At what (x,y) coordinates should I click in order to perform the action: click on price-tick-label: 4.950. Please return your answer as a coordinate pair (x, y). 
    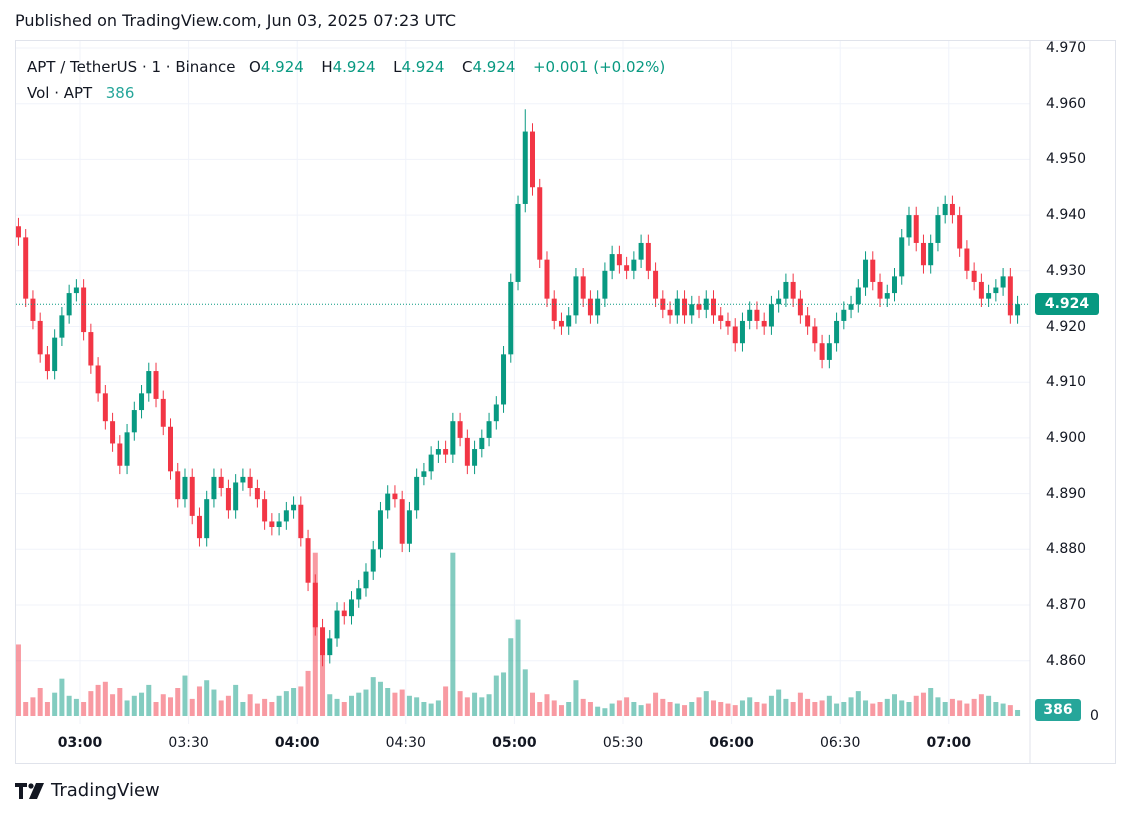
    Looking at the image, I should click on (1066, 159).